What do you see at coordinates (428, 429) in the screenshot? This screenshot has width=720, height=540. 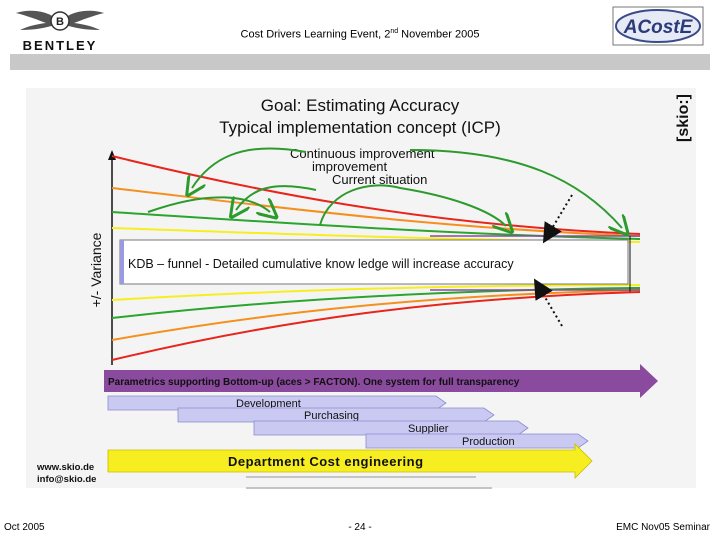 I see `stage-label-supplier: Supplier` at bounding box center [428, 429].